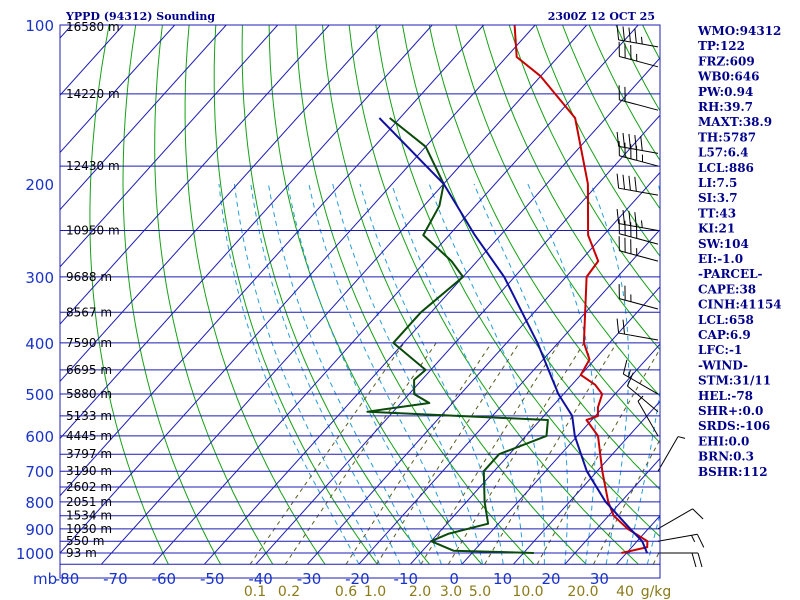  Describe the element at coordinates (601, 16) in the screenshot. I see `sounding-time: 2300Z 12 OCT 25` at that location.